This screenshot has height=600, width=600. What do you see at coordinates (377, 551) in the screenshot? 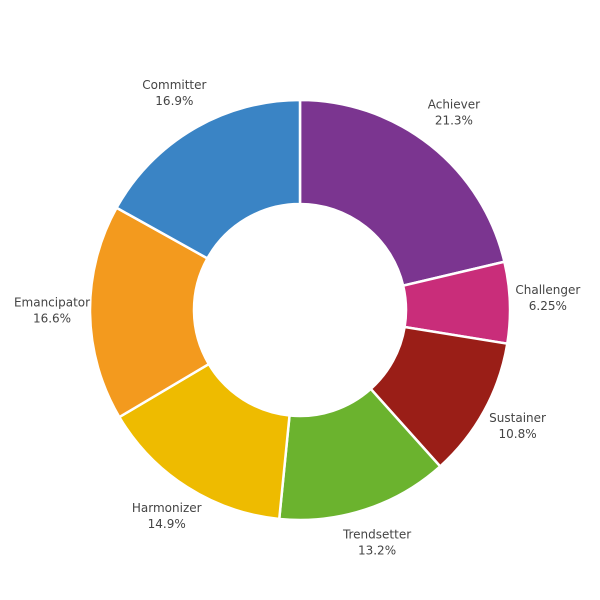
I see `value-label: 13.2%` at bounding box center [377, 551].